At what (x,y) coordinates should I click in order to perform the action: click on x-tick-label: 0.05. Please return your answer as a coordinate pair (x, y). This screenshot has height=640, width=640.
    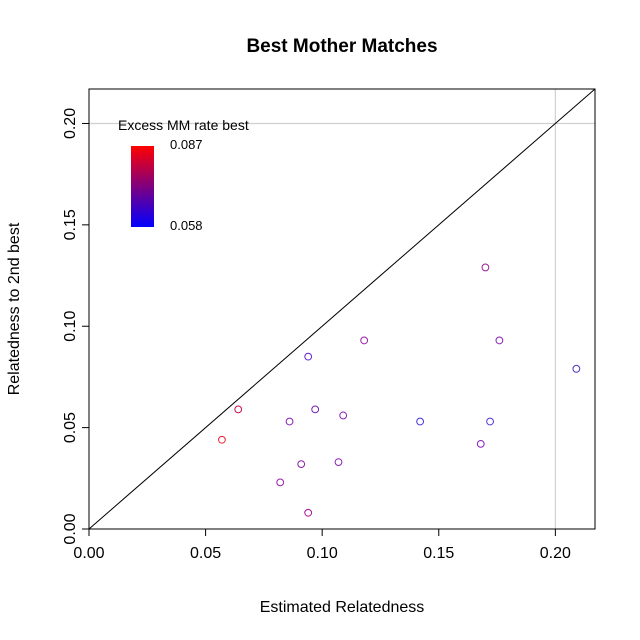
    Looking at the image, I should click on (205, 553).